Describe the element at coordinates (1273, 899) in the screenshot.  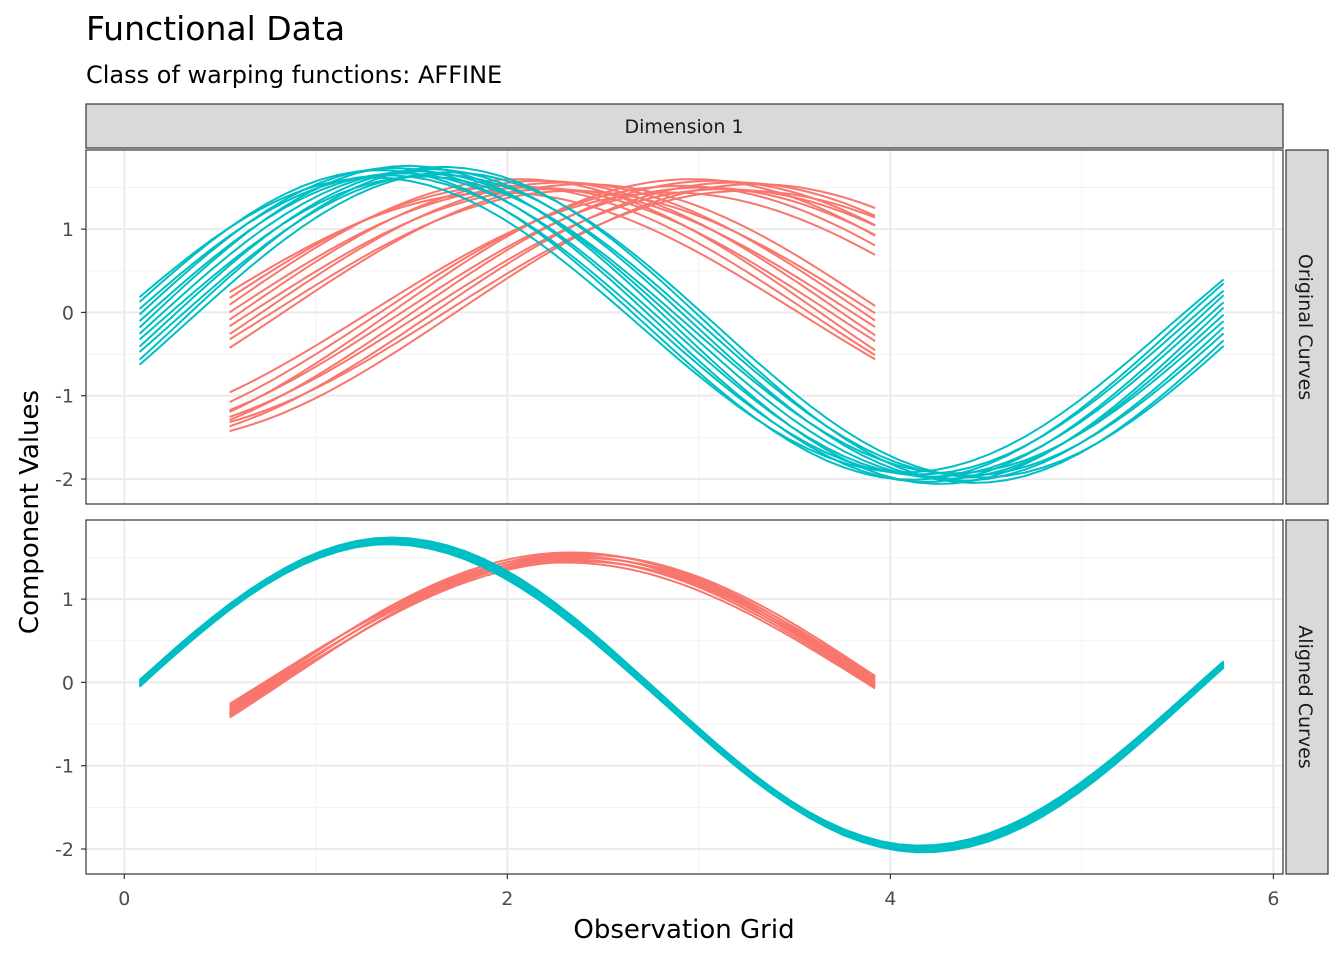
I see `x-tick-label: 6` at that location.